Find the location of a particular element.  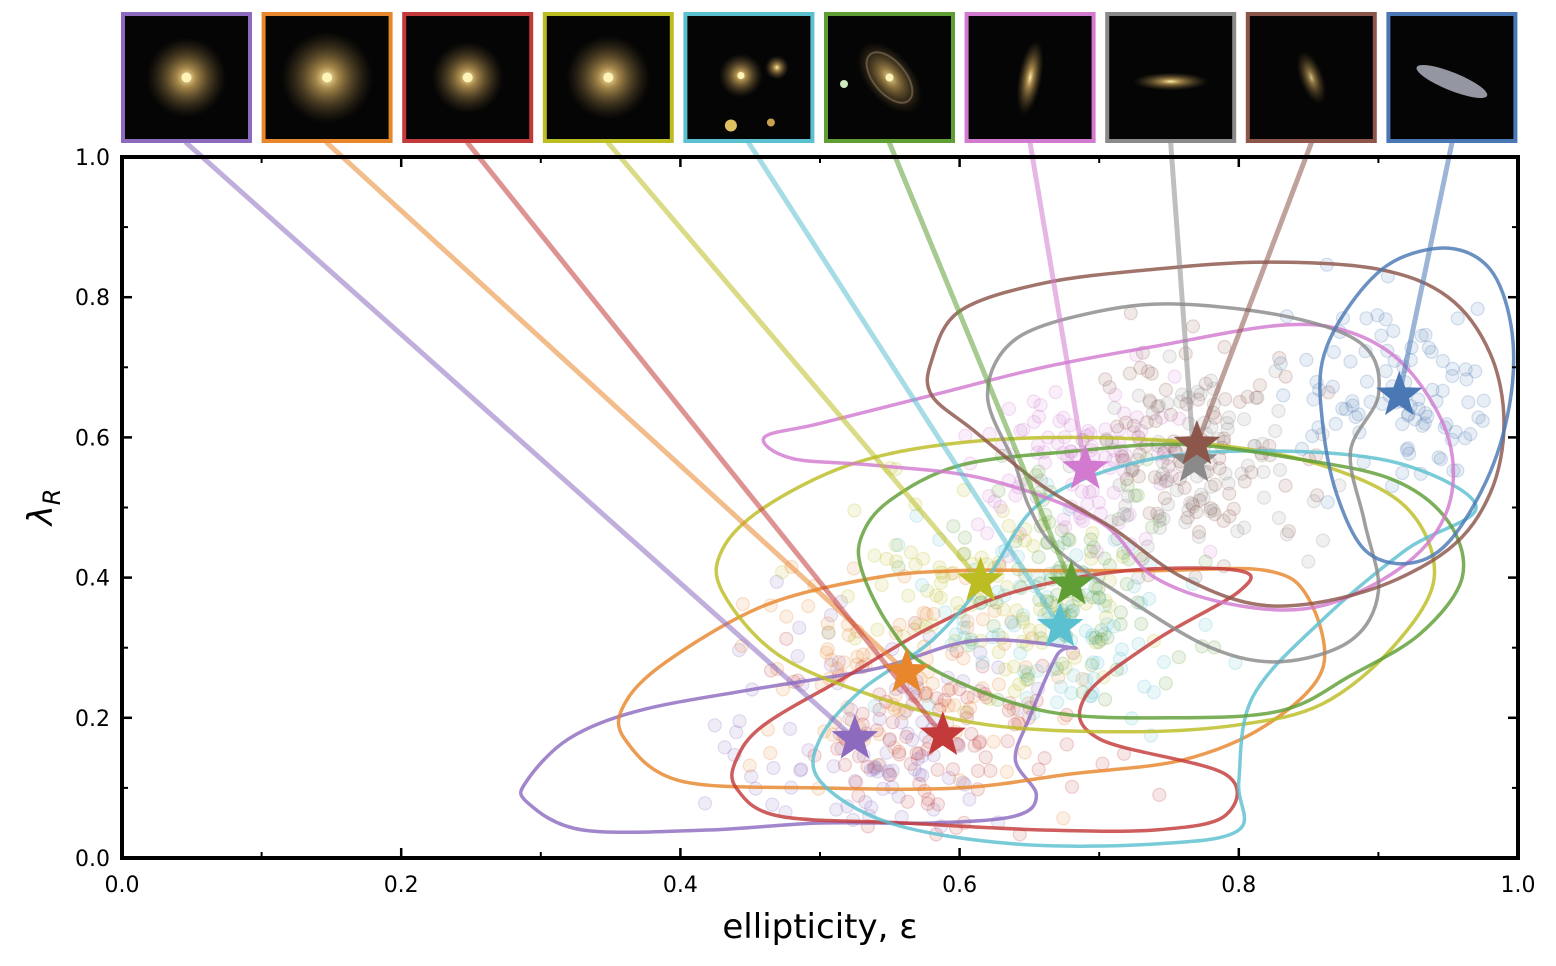

centroid-star is located at coordinates (980, 578).